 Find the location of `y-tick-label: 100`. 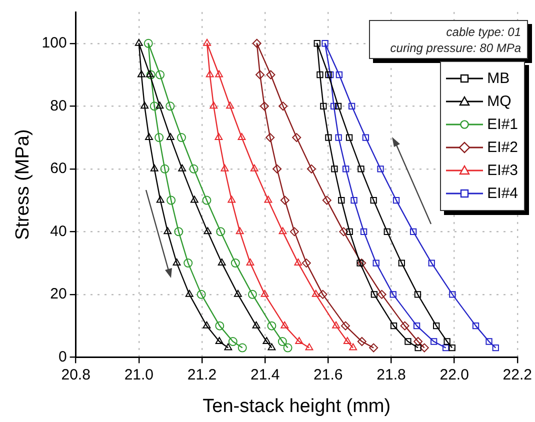

y-tick-label: 100 is located at coordinates (54, 43).